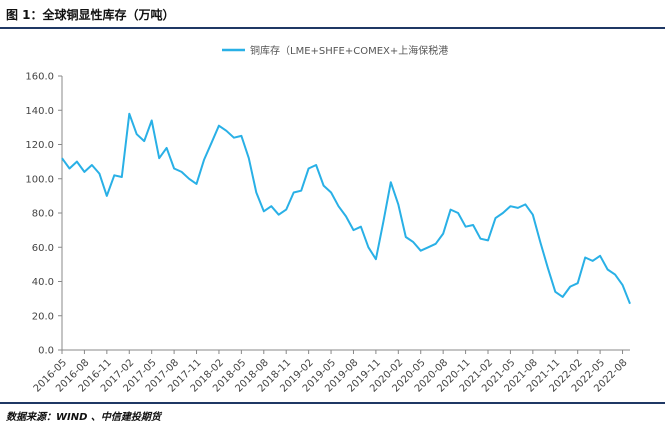 The width and height of the screenshot is (665, 425). Describe the element at coordinates (90, 15) in the screenshot. I see `figure-title: 图 1：全球铜显性库存（万吨）` at that location.